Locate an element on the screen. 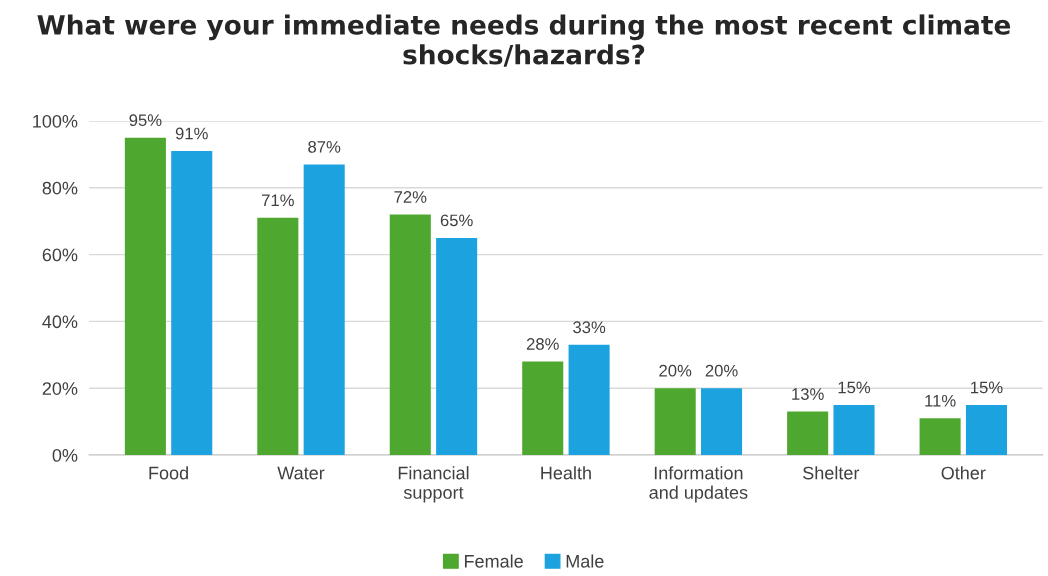  x-tick-label: Shelter is located at coordinates (831, 473).